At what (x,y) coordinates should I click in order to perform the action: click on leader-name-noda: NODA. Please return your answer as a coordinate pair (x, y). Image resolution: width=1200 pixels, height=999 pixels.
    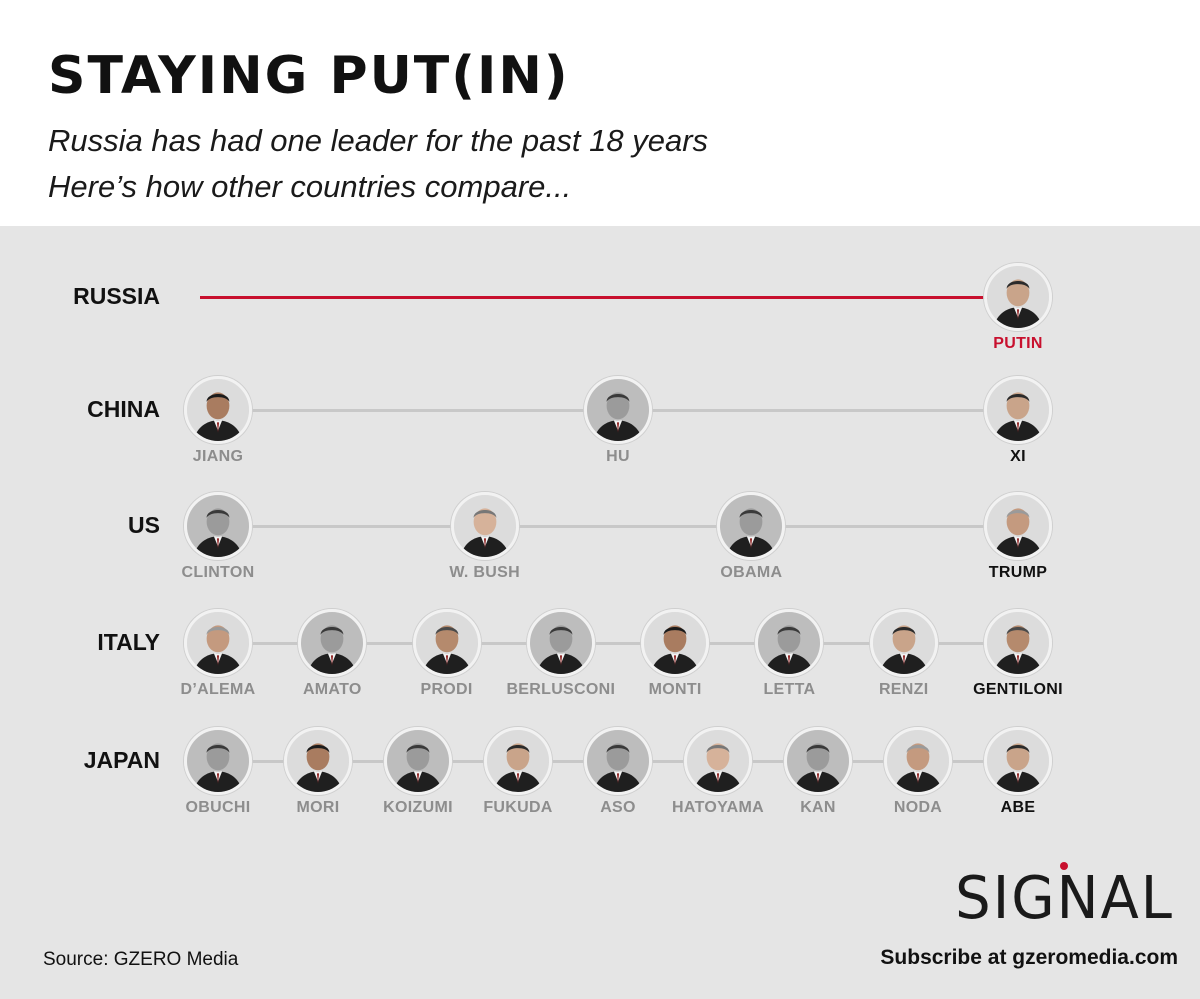
    Looking at the image, I should click on (918, 807).